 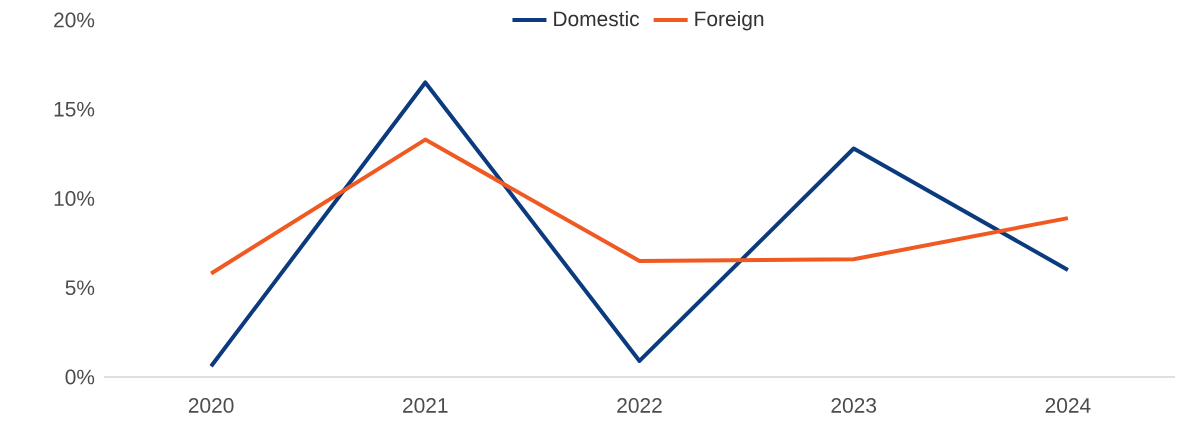 What do you see at coordinates (80, 377) in the screenshot?
I see `y-tick-label: 0%` at bounding box center [80, 377].